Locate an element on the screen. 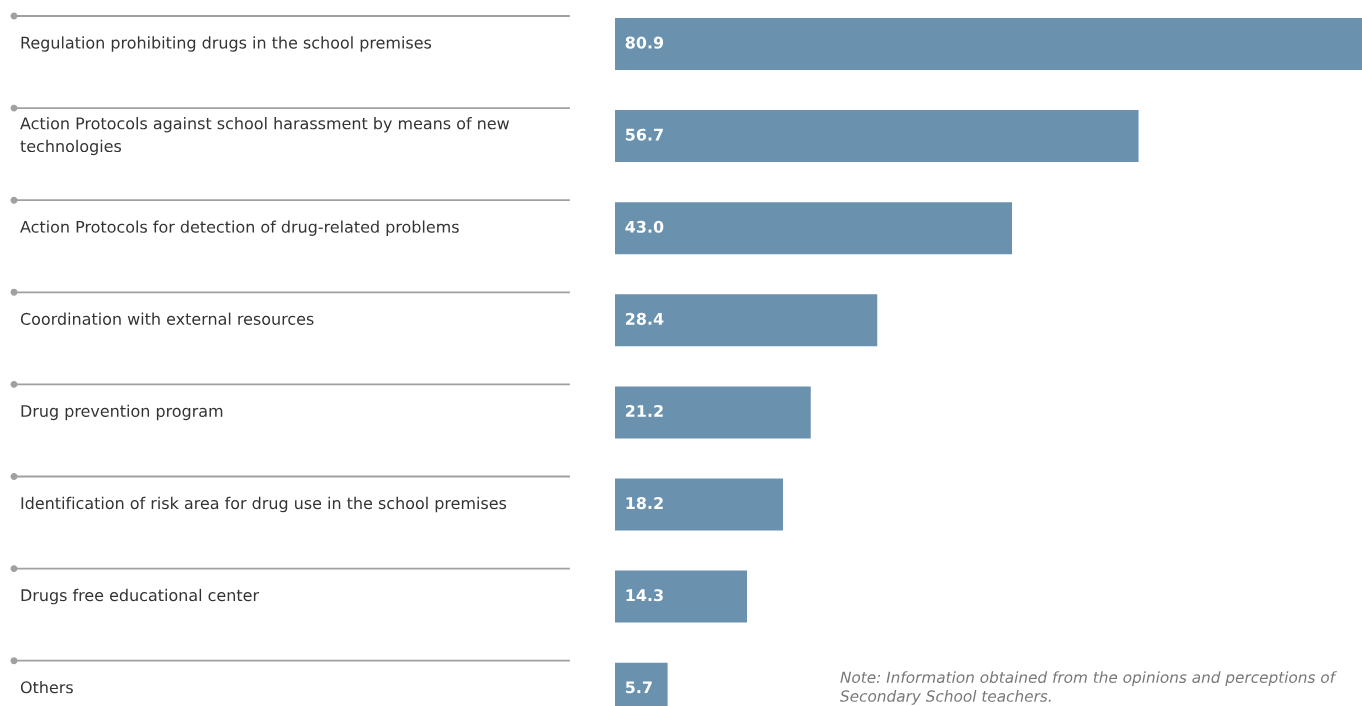 The height and width of the screenshot is (706, 1362). data-label: 5.7 is located at coordinates (638, 687).